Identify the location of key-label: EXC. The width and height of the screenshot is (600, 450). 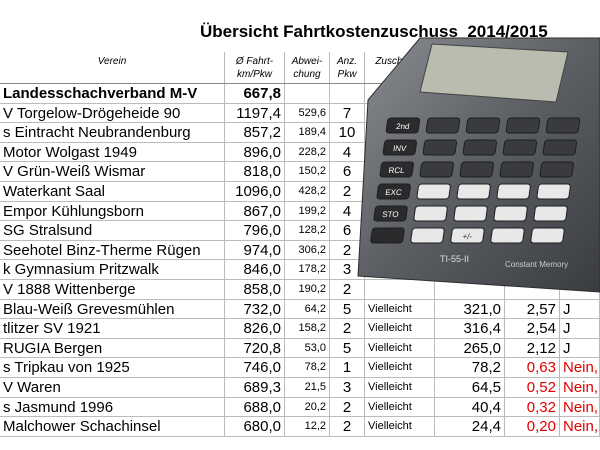
(394, 192).